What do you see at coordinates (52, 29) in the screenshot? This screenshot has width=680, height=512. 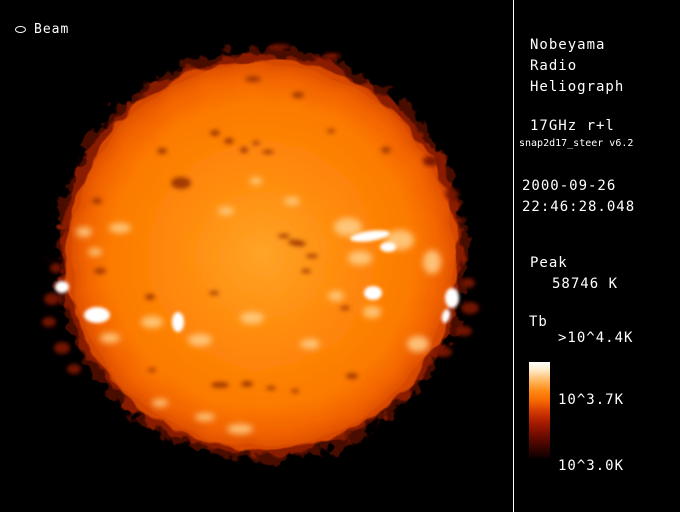 I see `beam-label: Beam` at bounding box center [52, 29].